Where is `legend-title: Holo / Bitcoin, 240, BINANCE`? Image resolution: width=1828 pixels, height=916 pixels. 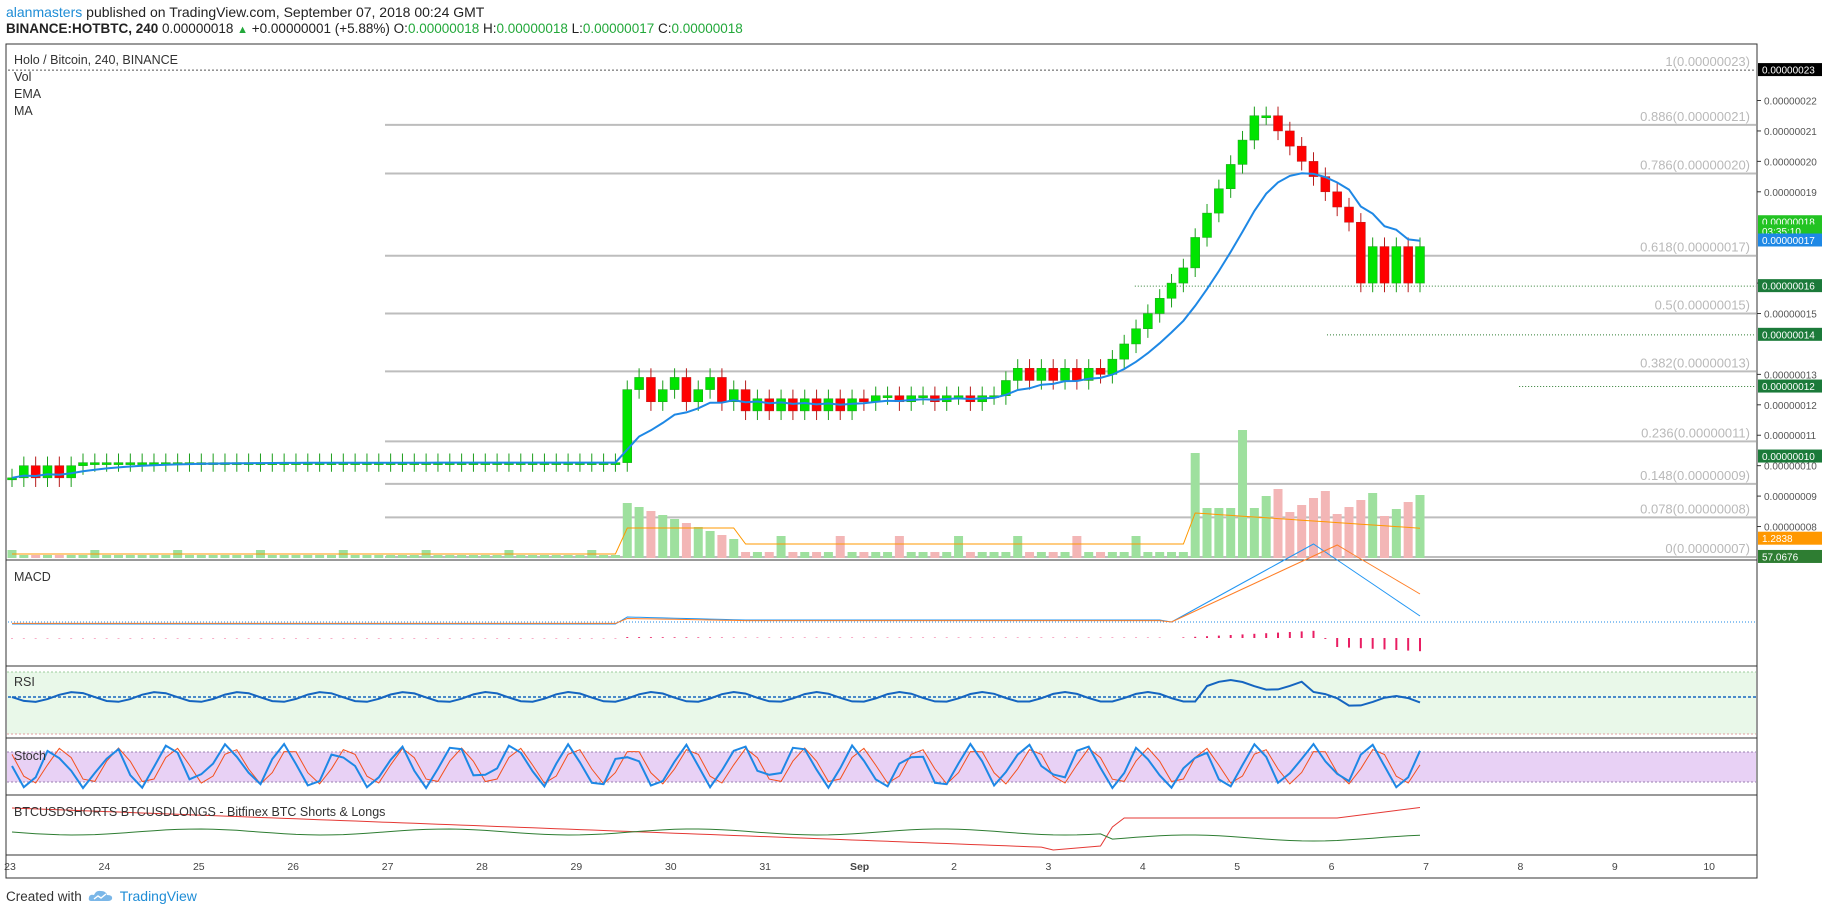
legend-title: Holo / Bitcoin, 240, BINANCE is located at coordinates (96, 60).